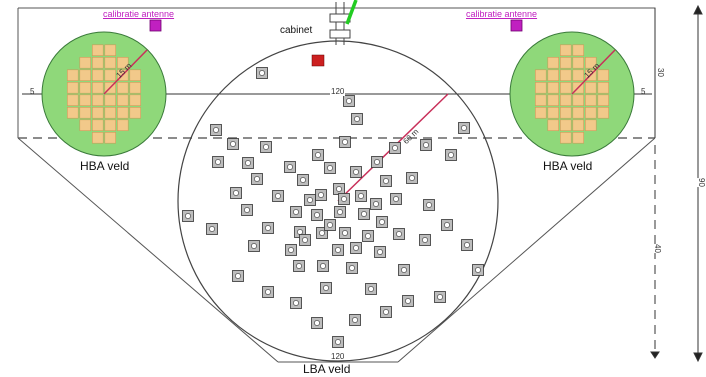 The width and height of the screenshot is (706, 377). What do you see at coordinates (338, 356) in the screenshot?
I see `dim-bottom: 120` at bounding box center [338, 356].